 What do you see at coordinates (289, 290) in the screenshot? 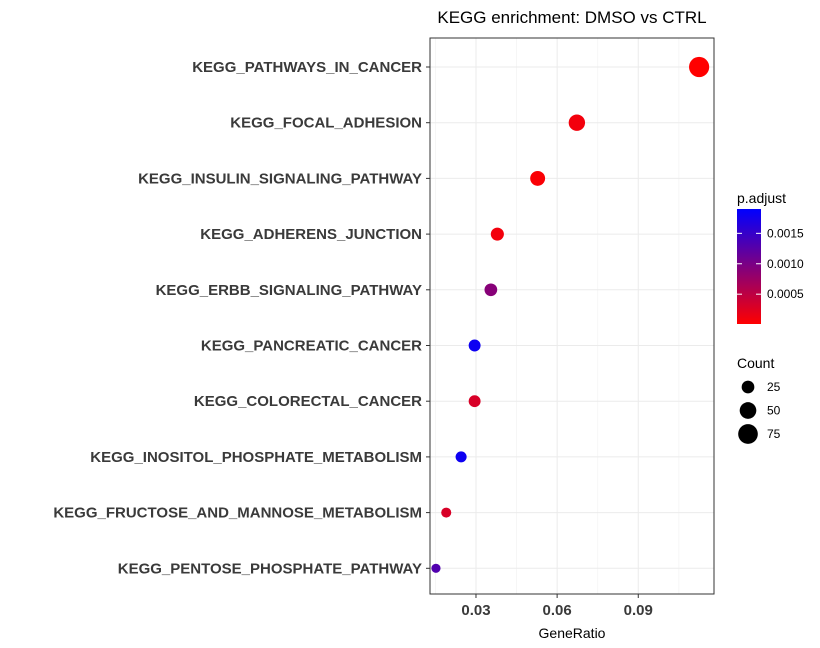
I see `y-tick-label: KEGG_ERBB_SIGNALING_PATHWAY` at bounding box center [289, 290].